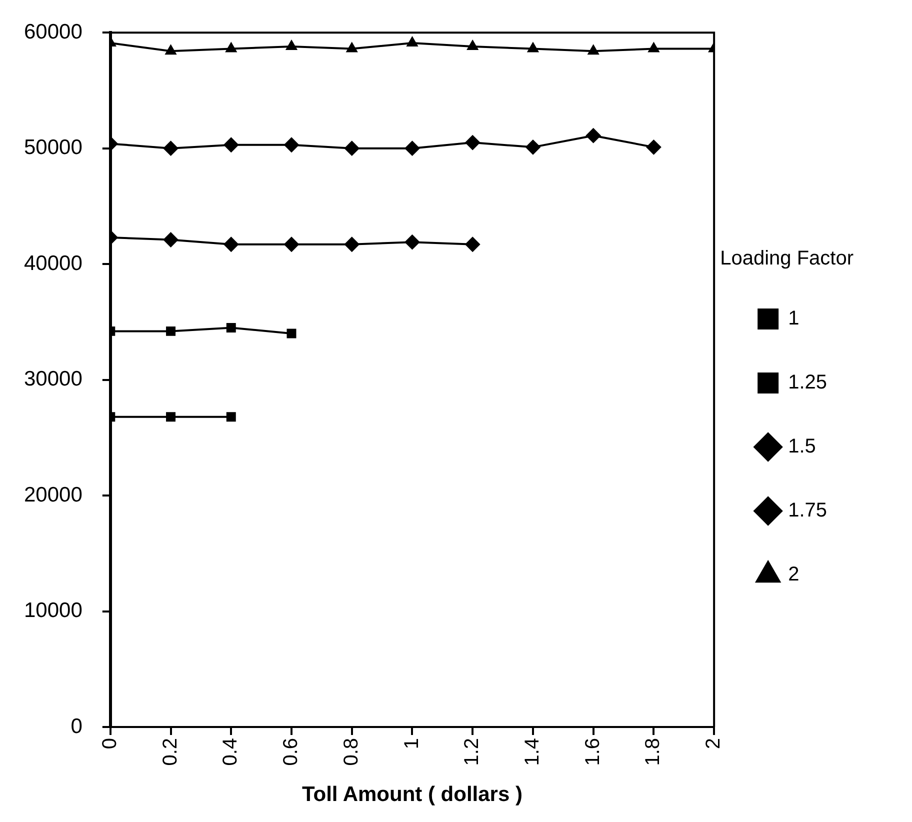  What do you see at coordinates (109, 744) in the screenshot?
I see `x-tick-label: 0` at bounding box center [109, 744].